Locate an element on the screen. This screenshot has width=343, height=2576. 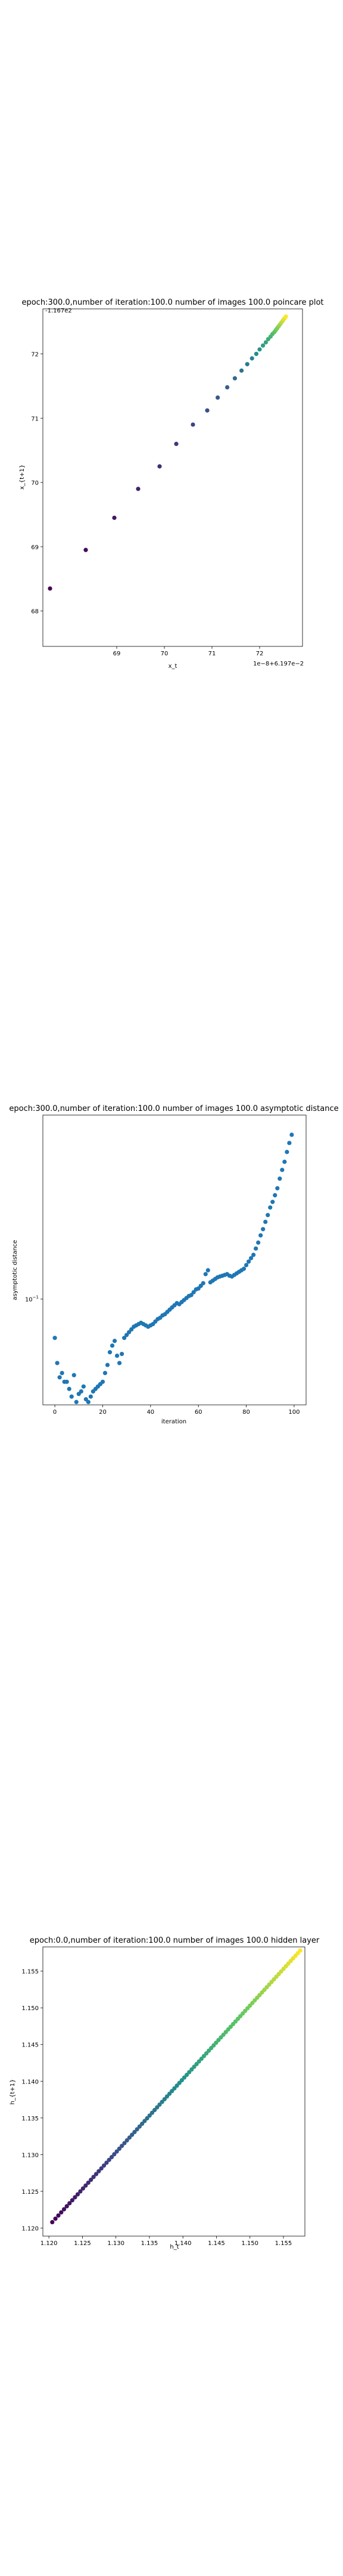
y-tick-label: 71 is located at coordinates (35, 419).